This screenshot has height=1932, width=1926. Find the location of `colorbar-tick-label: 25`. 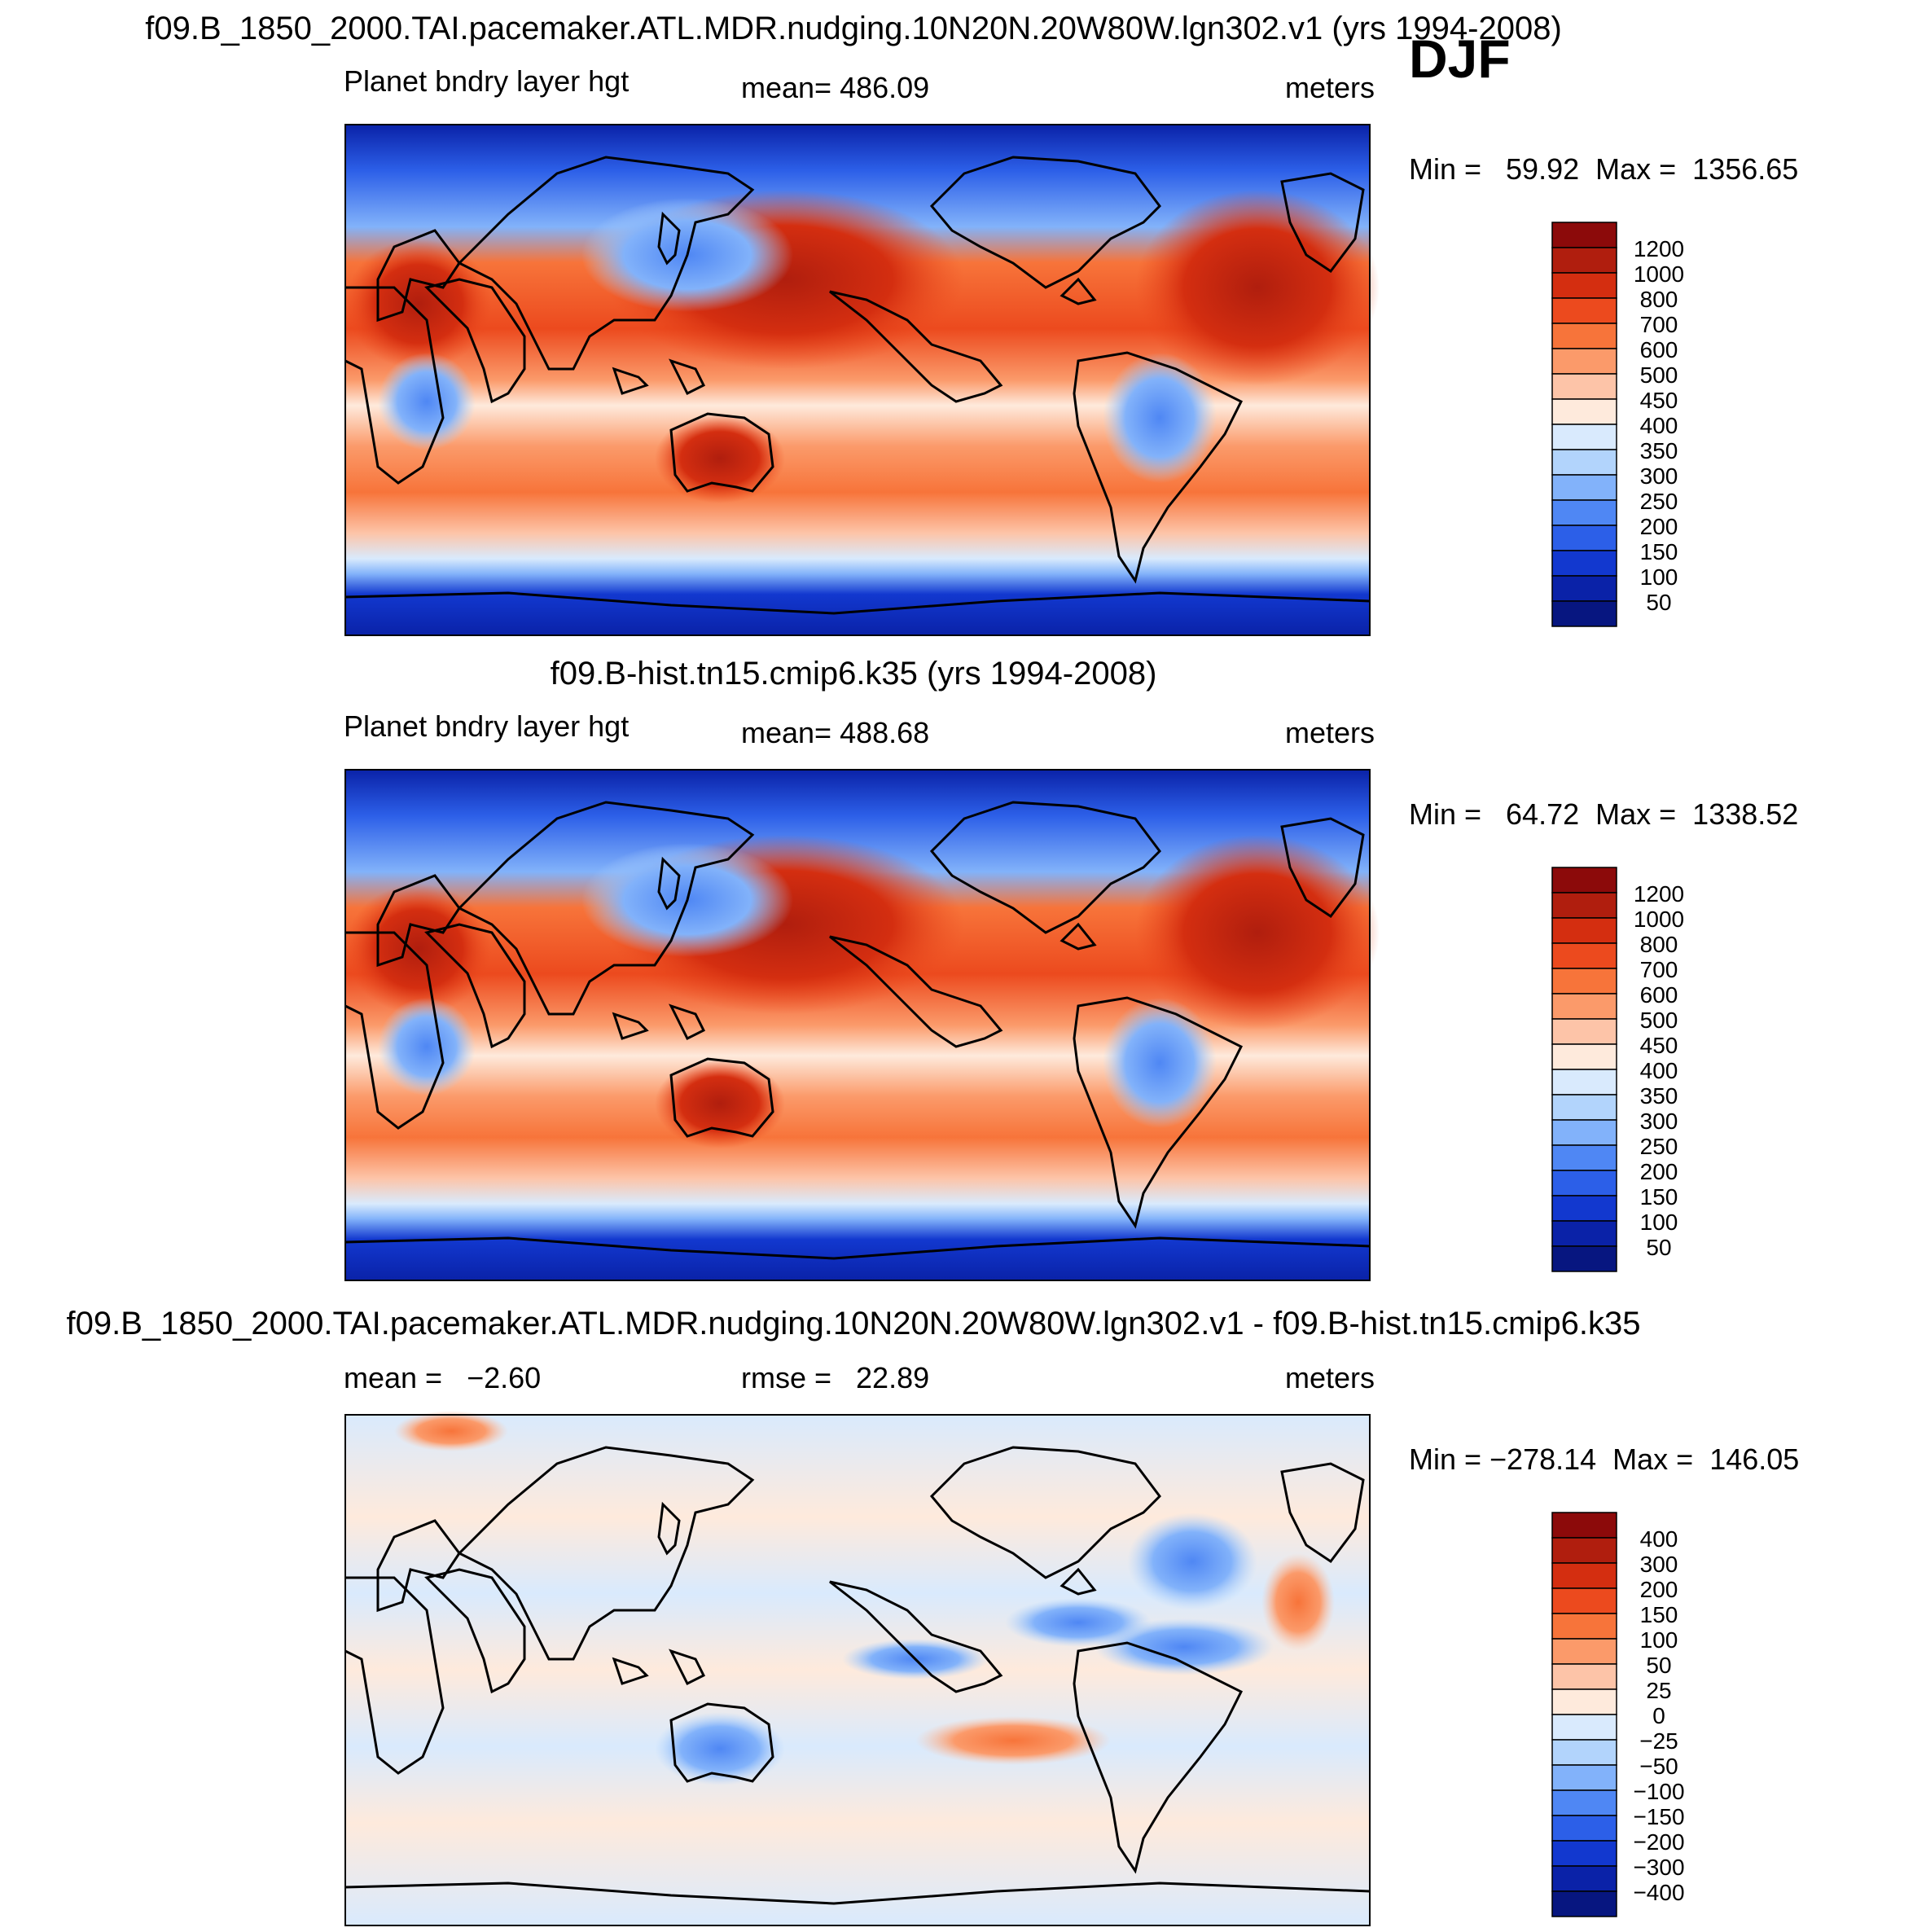

colorbar-tick-label: 25 is located at coordinates (1658, 1690).